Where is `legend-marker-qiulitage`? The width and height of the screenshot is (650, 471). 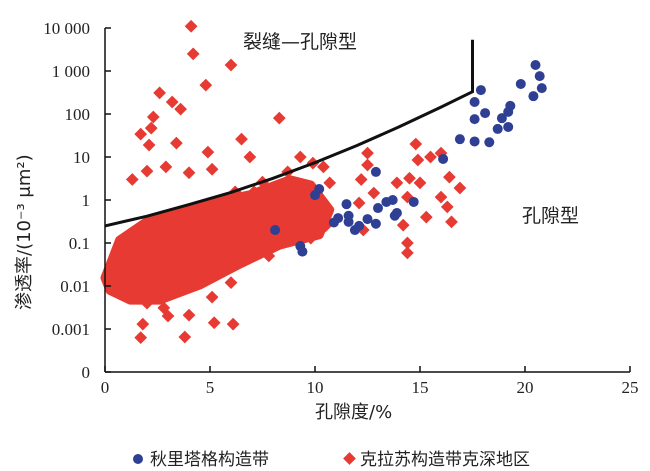
legend-marker-qiulitage is located at coordinates (138, 459).